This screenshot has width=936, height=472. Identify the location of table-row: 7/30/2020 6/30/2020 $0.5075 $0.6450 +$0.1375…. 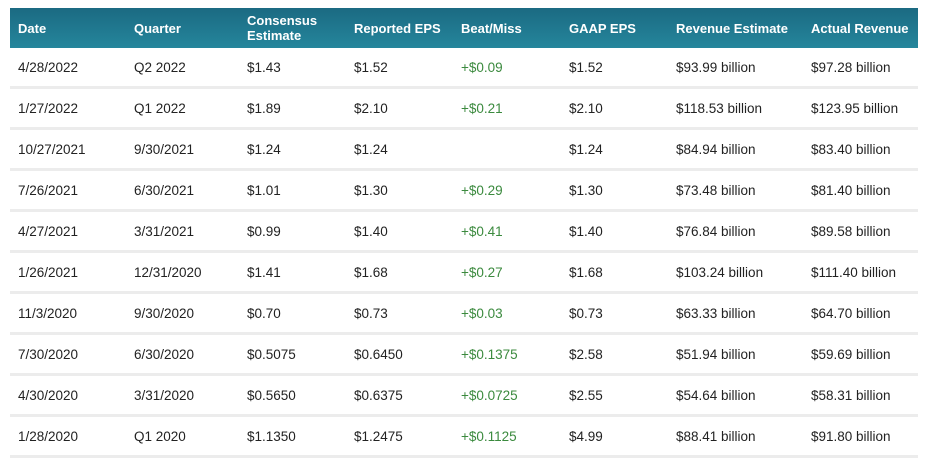
(464, 354).